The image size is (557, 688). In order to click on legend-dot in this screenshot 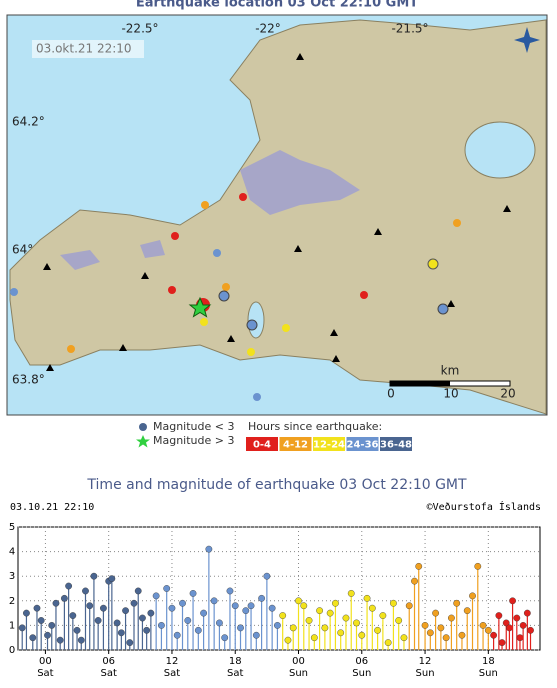, I will do `click(143, 427)`.